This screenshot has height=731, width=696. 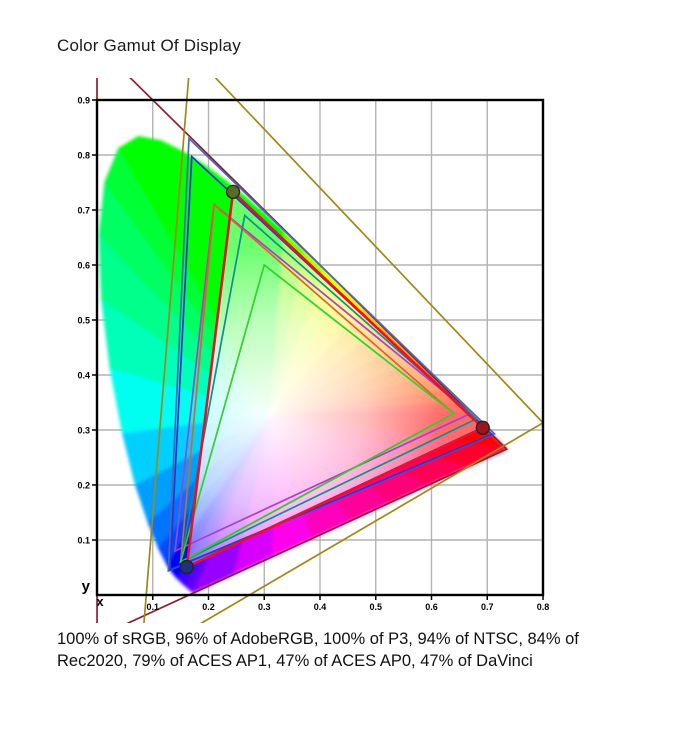 I want to click on x-axis-ticks: 0.1 0.2 0.3 0.4 0.5 0.6 0.7 0.8, so click(x=347, y=603).